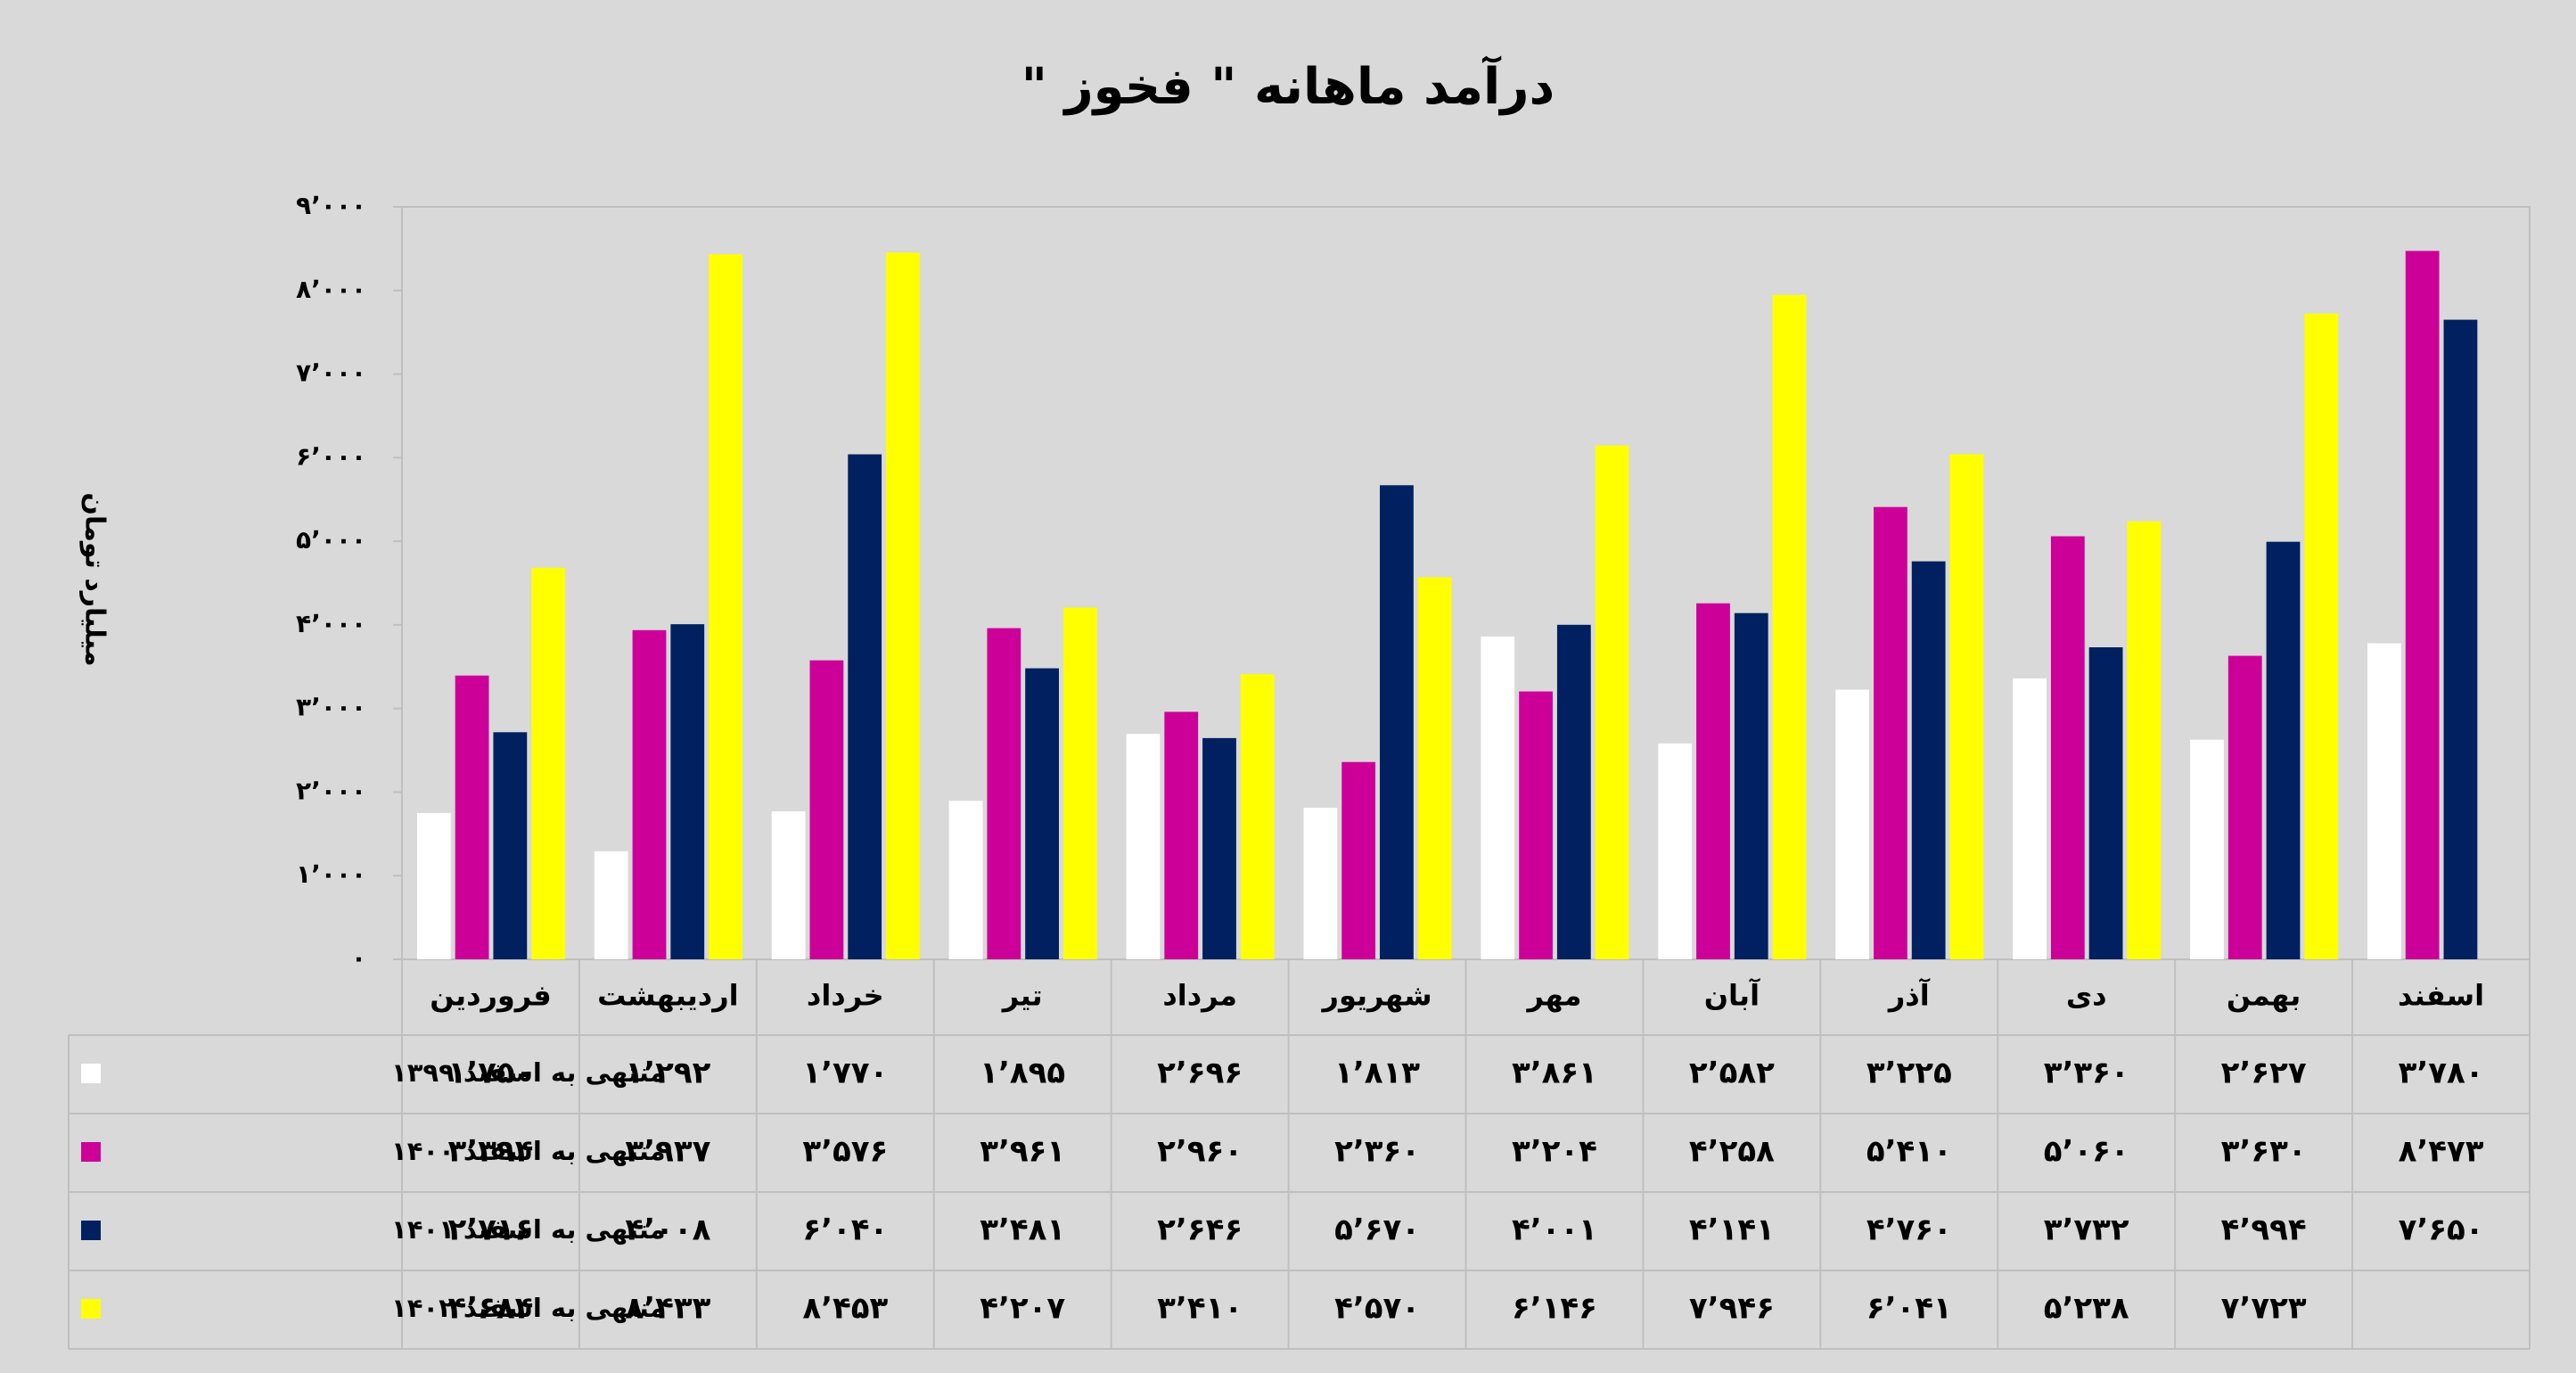 The height and width of the screenshot is (1373, 2576). What do you see at coordinates (1199, 996) in the screenshot?
I see `x-tick-label: مرداد` at bounding box center [1199, 996].